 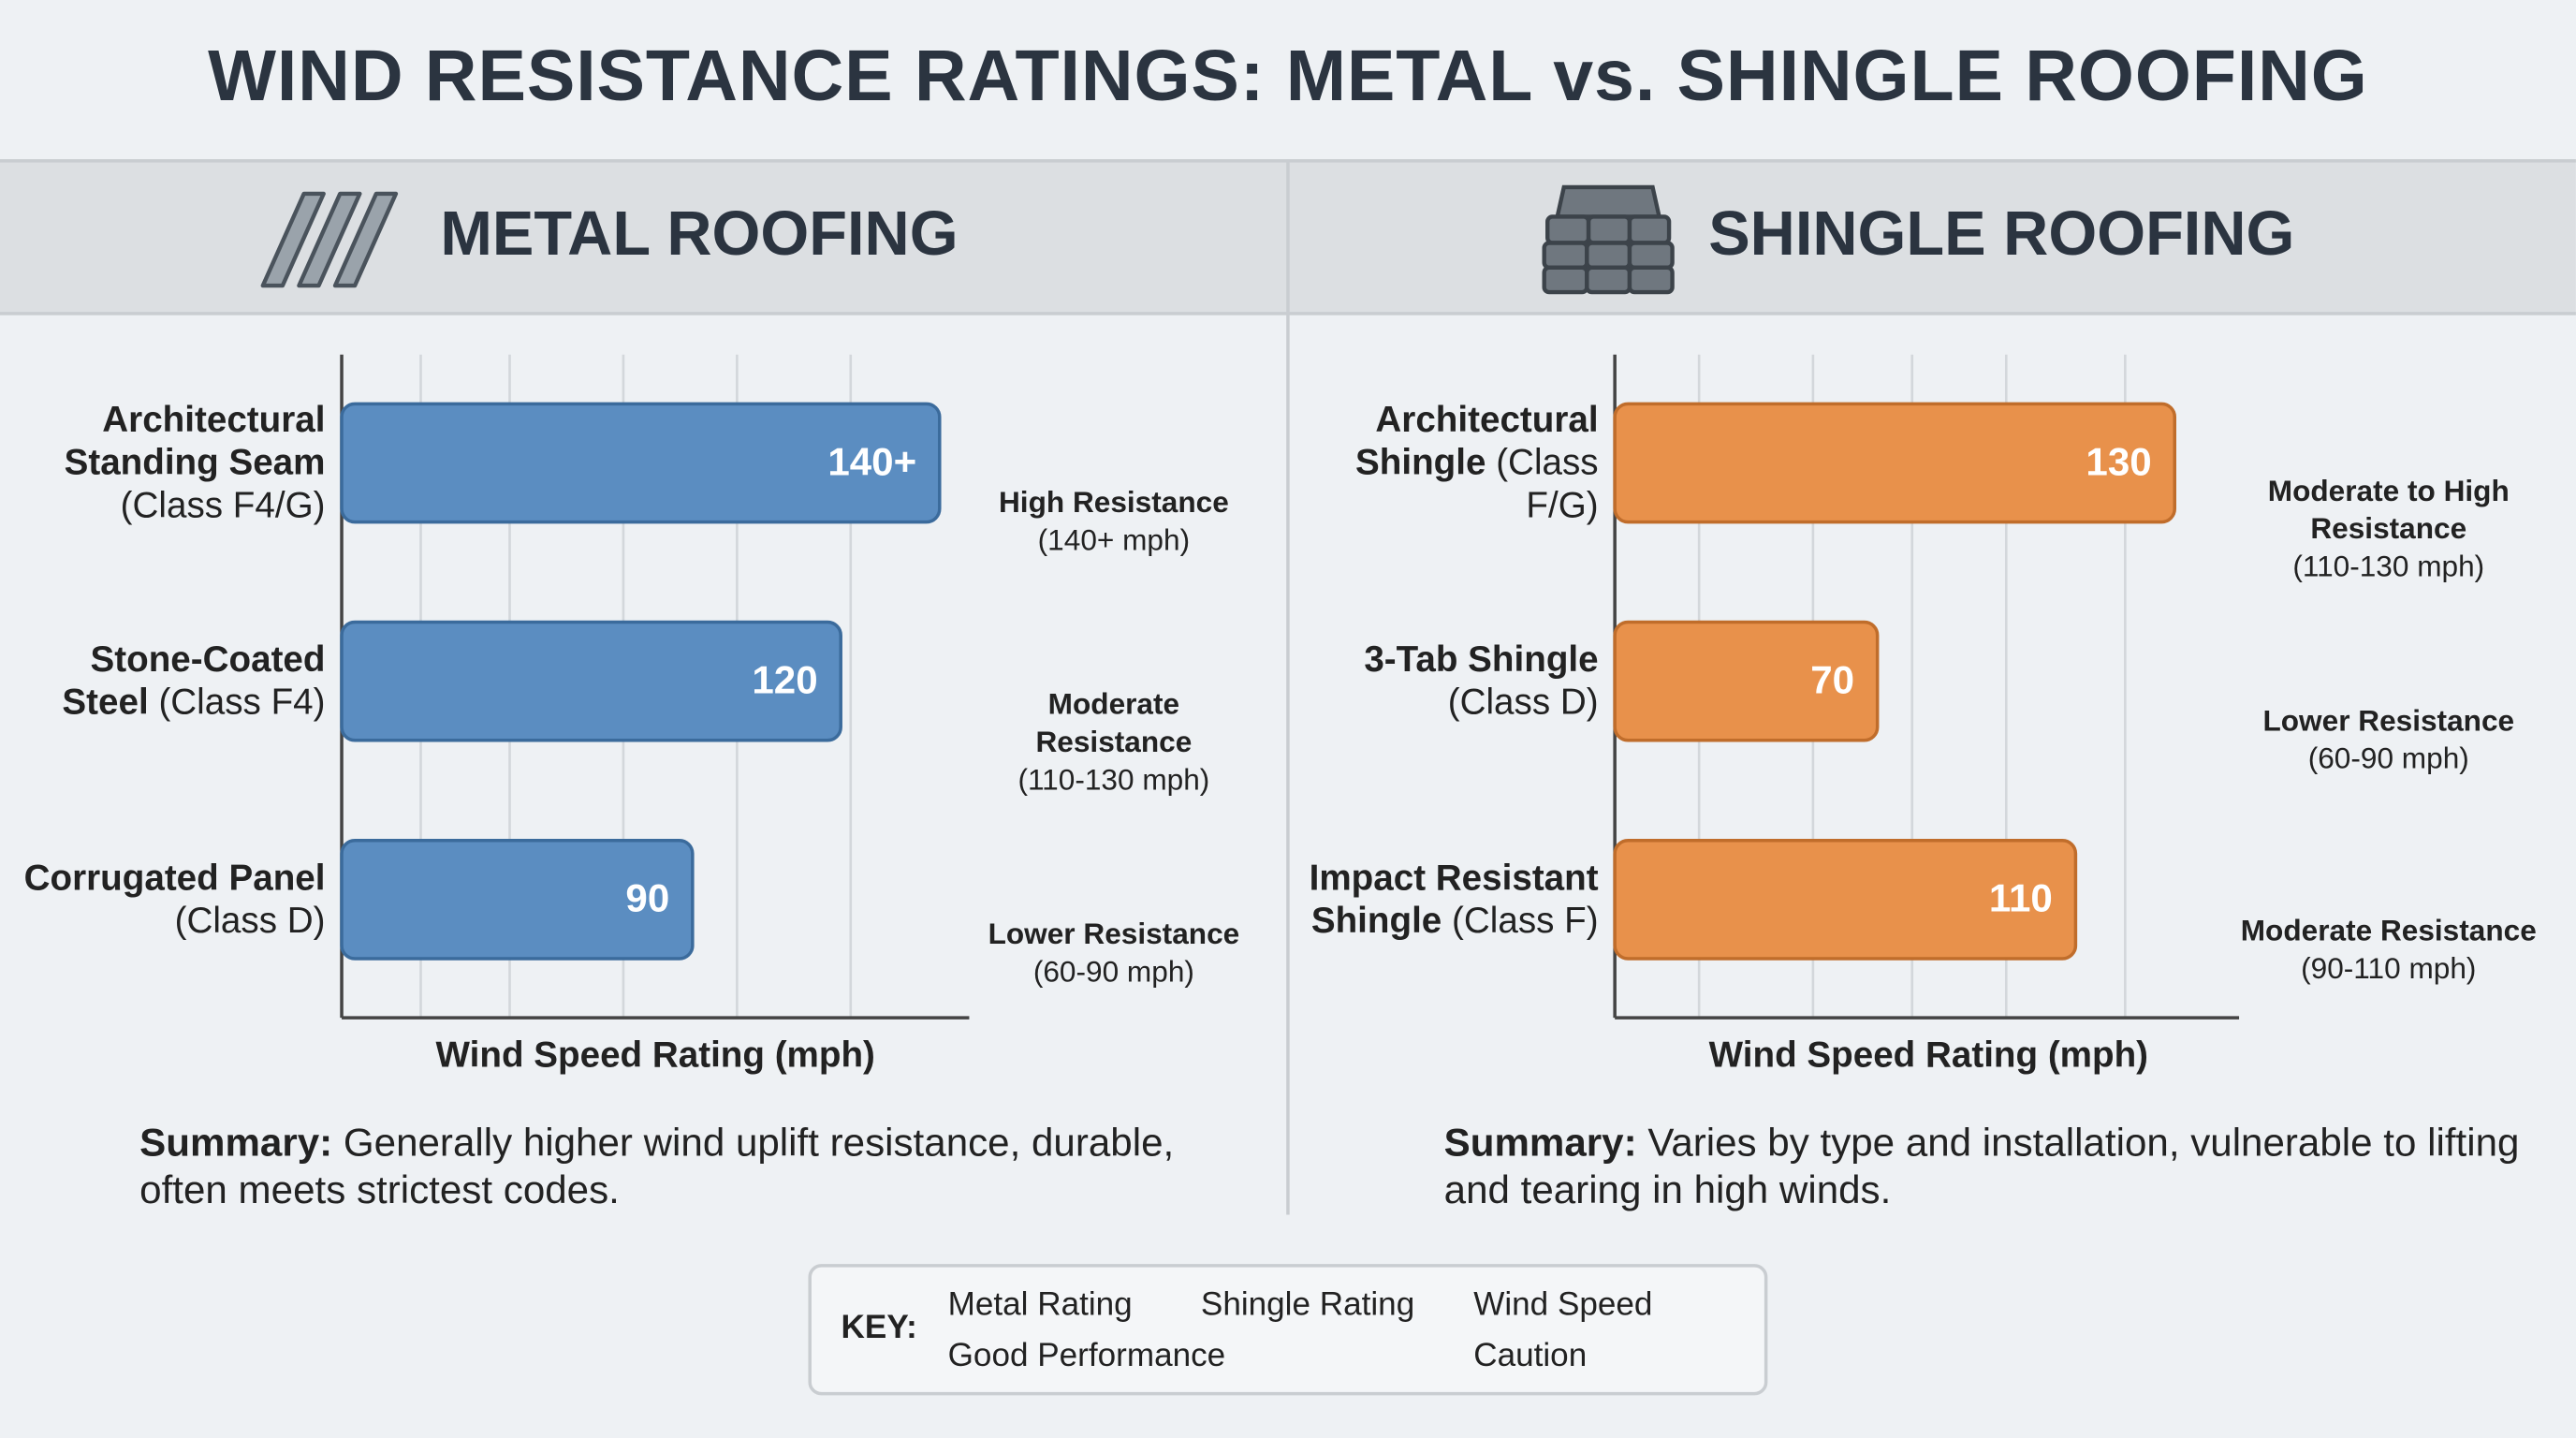 I want to click on category-class: (Class F4), so click(x=242, y=702).